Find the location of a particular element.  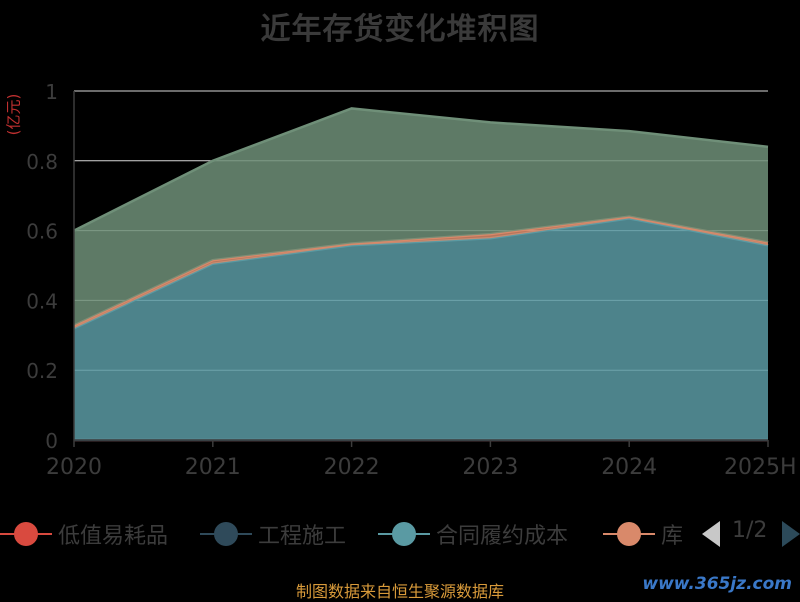

data-source-note: 制图数据来自恒生聚源数据库 is located at coordinates (399, 591).